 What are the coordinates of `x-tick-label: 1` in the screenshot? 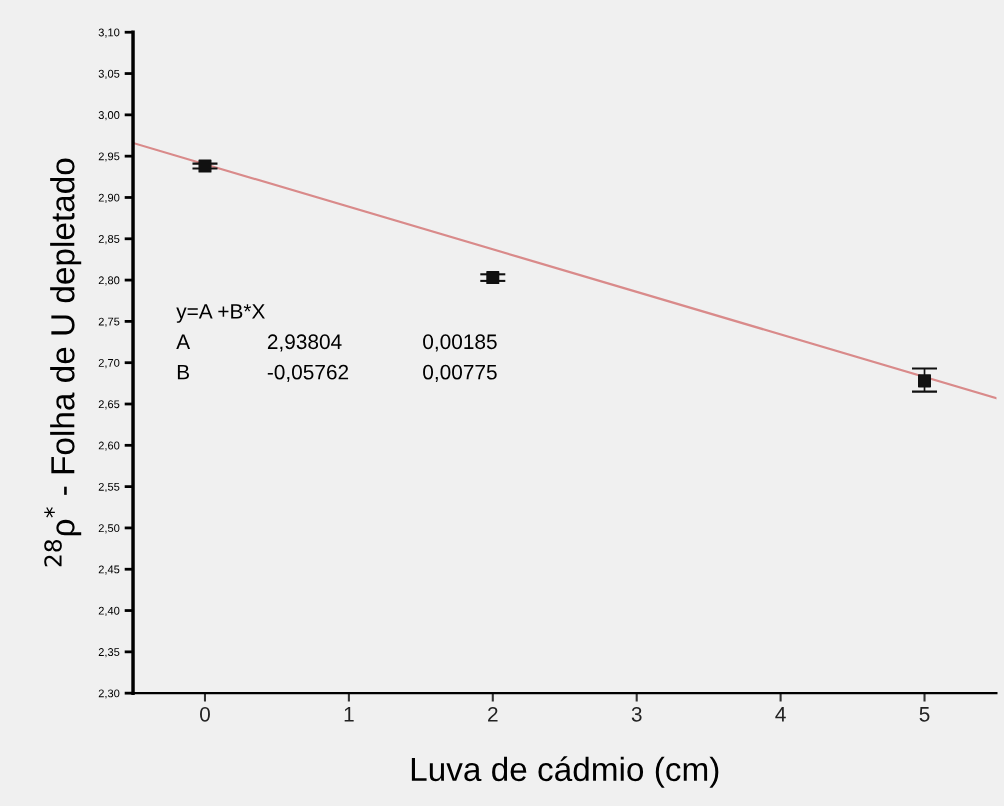 It's located at (349, 714).